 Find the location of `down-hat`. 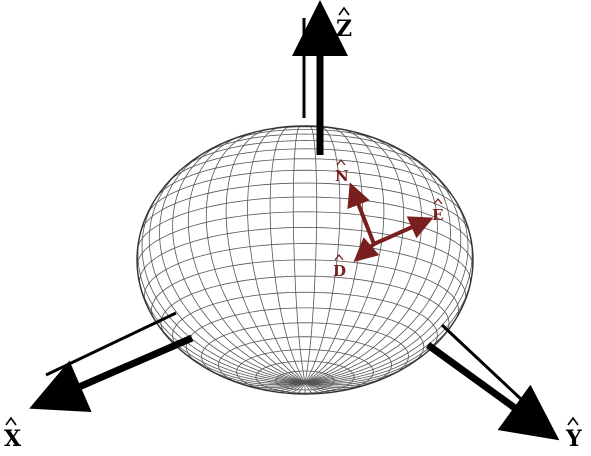

down-hat is located at coordinates (339, 257).